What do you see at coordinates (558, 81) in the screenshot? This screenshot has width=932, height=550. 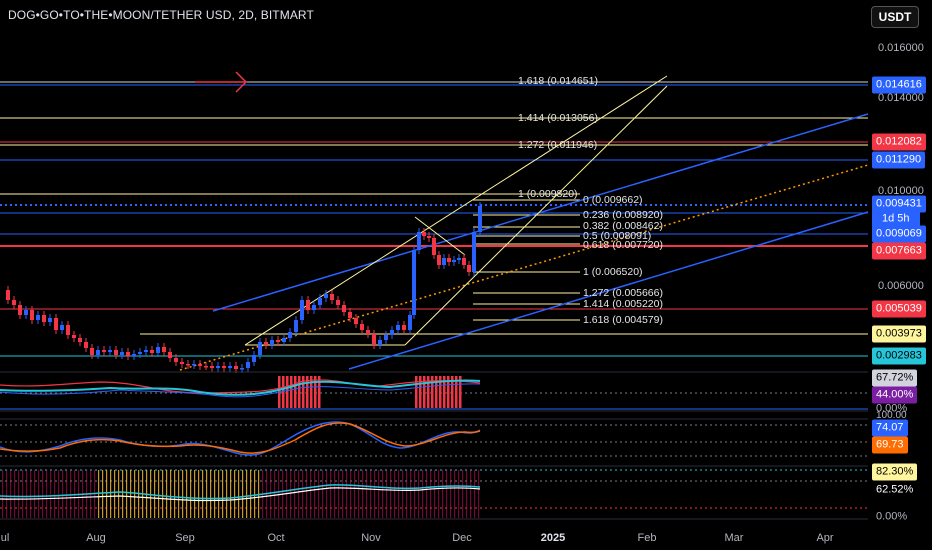 I see `fib-label: 1.618 (0.014651)` at bounding box center [558, 81].